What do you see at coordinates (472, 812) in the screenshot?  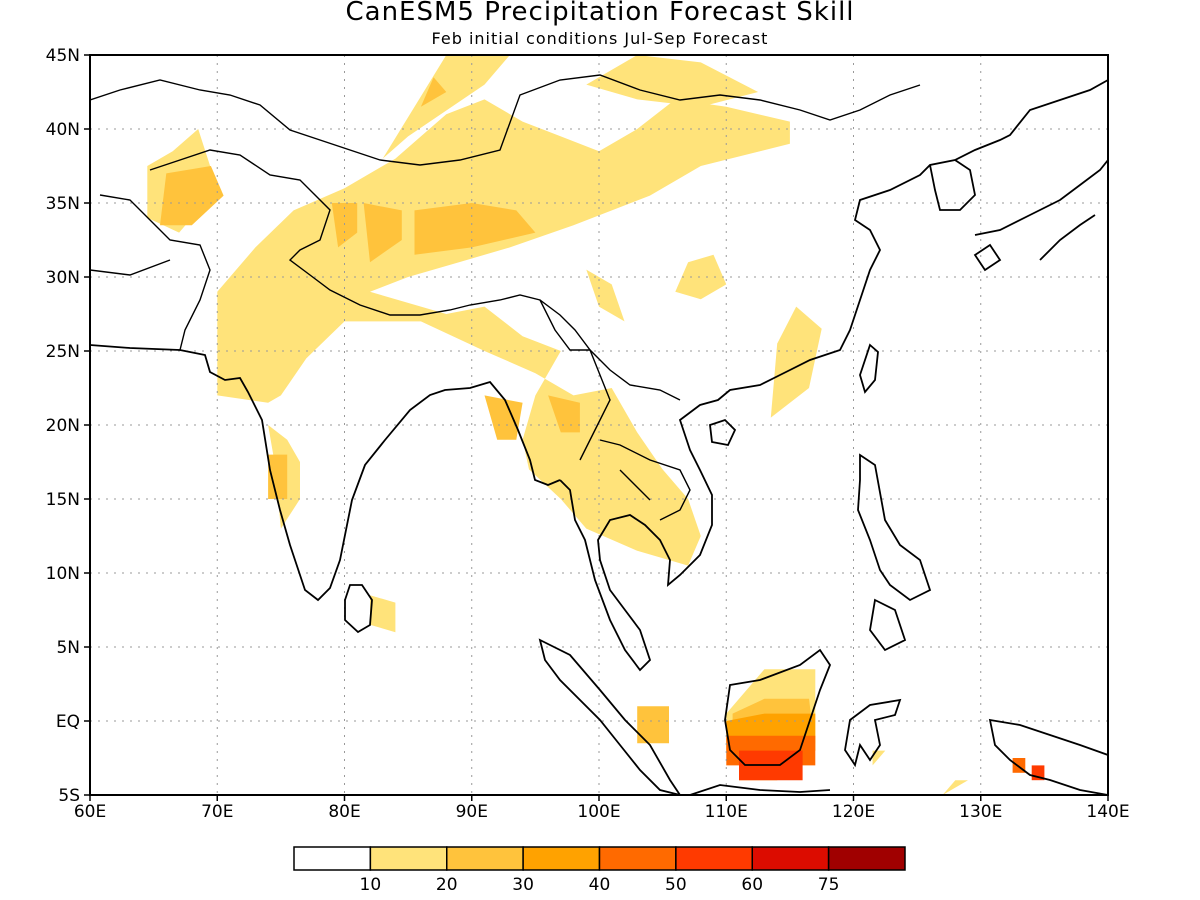 I see `x-tick-label: 90E` at bounding box center [472, 812].